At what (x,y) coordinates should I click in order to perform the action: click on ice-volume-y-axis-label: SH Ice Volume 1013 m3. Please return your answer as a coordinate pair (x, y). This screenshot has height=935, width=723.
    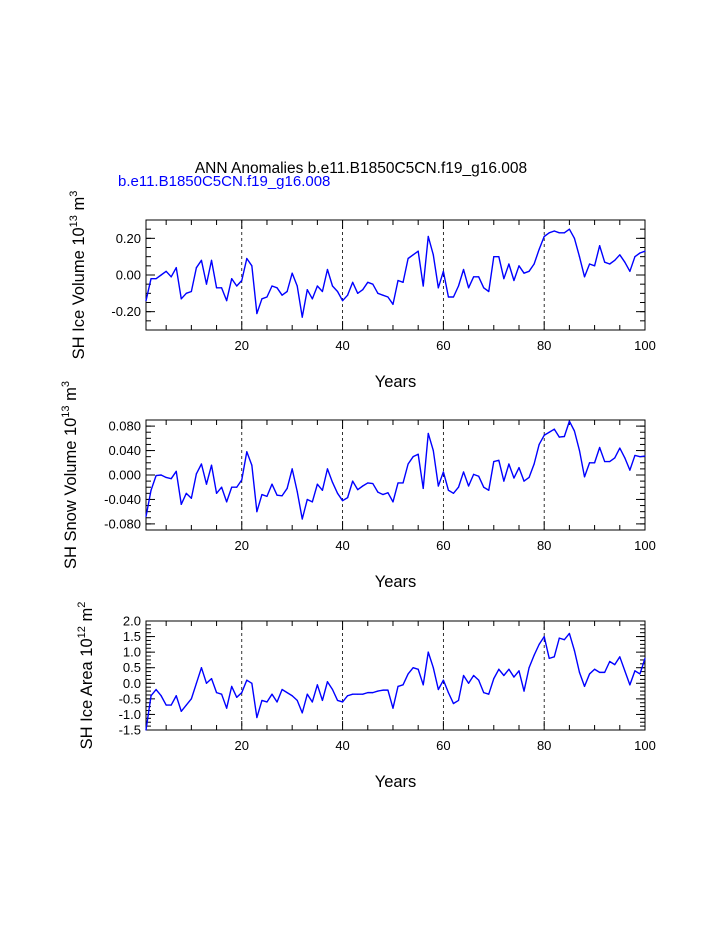
    Looking at the image, I should click on (78, 275).